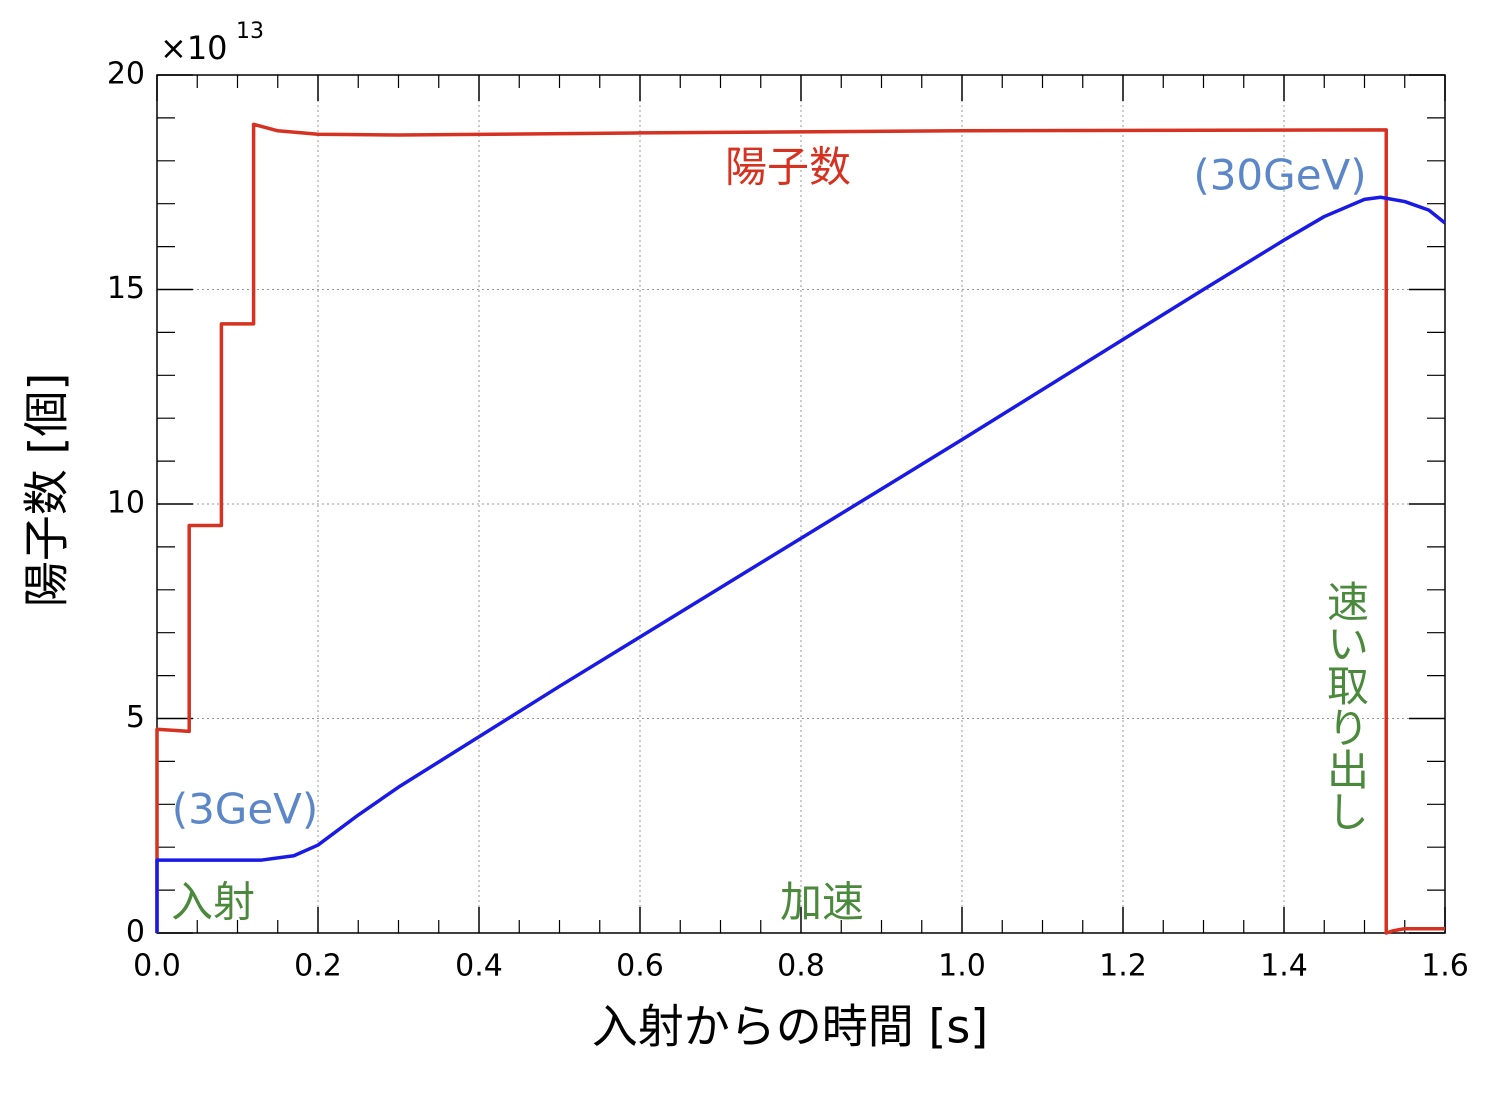 The height and width of the screenshot is (1095, 1486). I want to click on x-tick-label: 1.4, so click(1284, 966).